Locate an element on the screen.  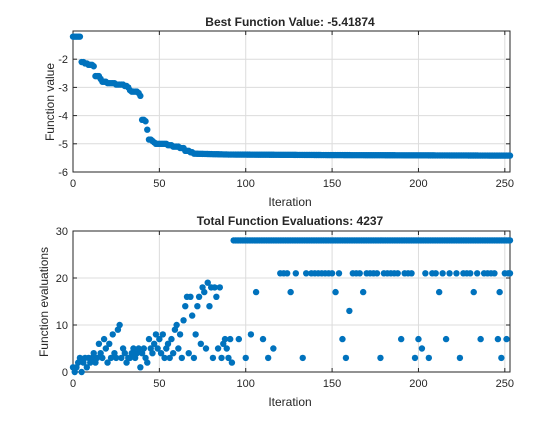
y-tick-label: 10 is located at coordinates (62, 326).